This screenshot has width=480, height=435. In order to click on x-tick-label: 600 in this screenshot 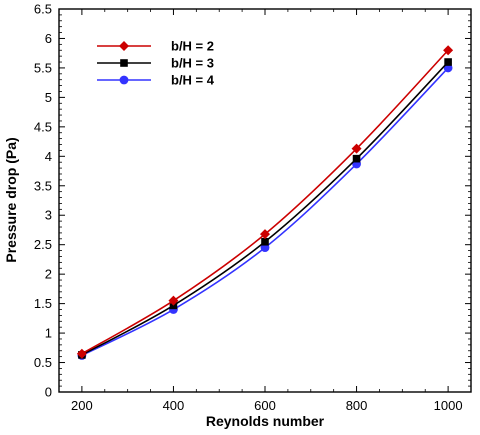, I will do `click(265, 405)`.